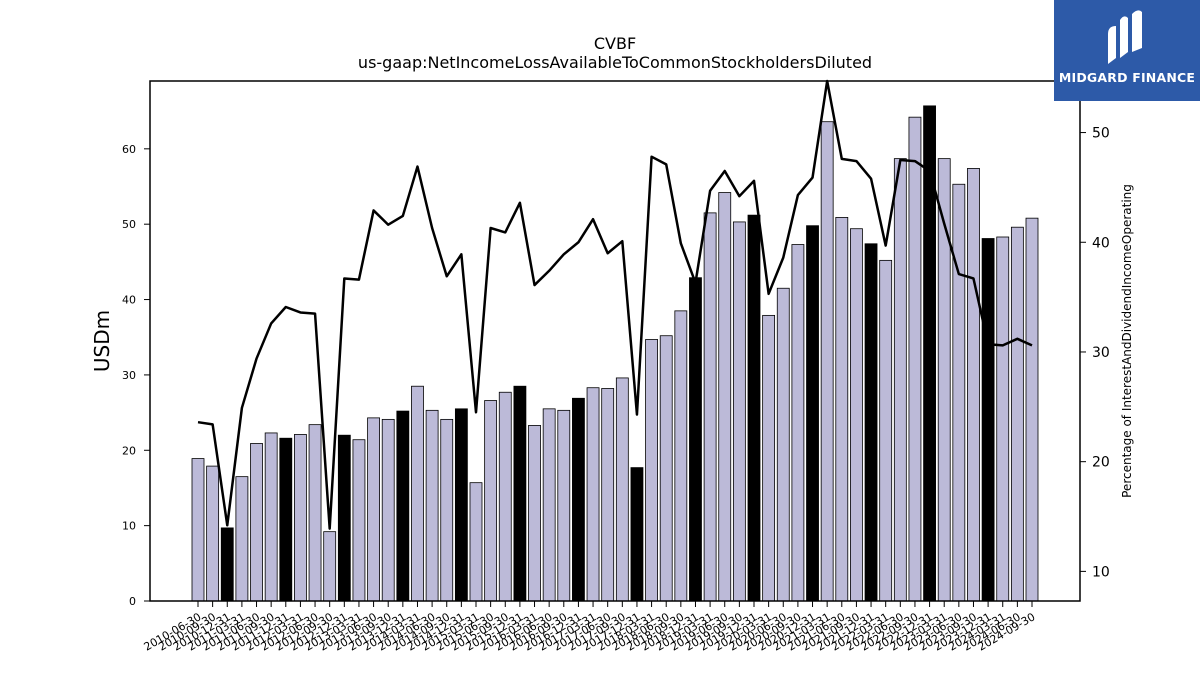  I want to click on brand-logo: MIDGARD FINANCE, so click(1127, 50).